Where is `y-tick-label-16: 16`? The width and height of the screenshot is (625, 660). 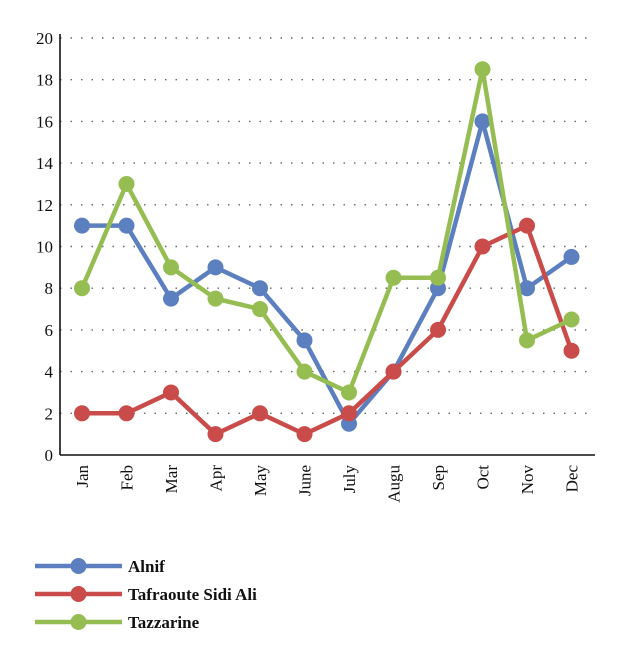 y-tick-label-16: 16 is located at coordinates (44, 121).